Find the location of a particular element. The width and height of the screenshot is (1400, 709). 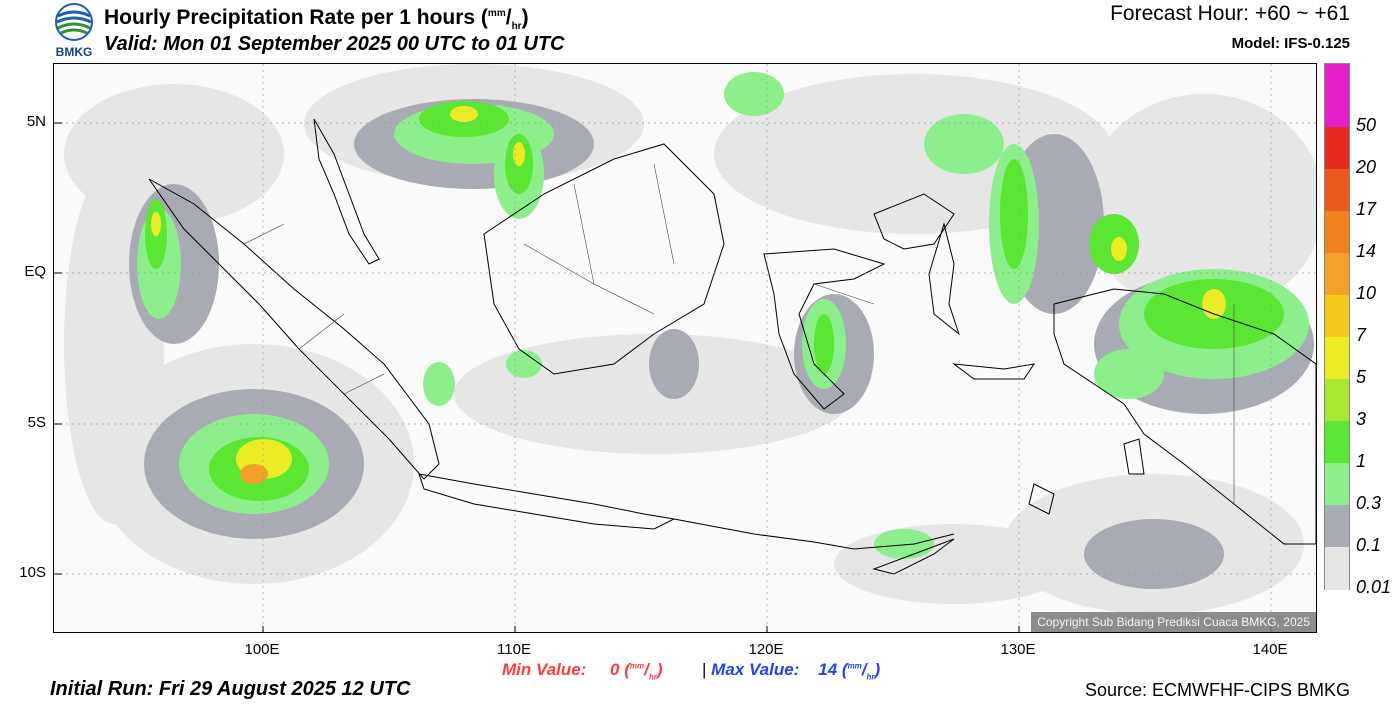

min-value-readout: Min Value: 0 (mm/hr) is located at coordinates (582, 671).